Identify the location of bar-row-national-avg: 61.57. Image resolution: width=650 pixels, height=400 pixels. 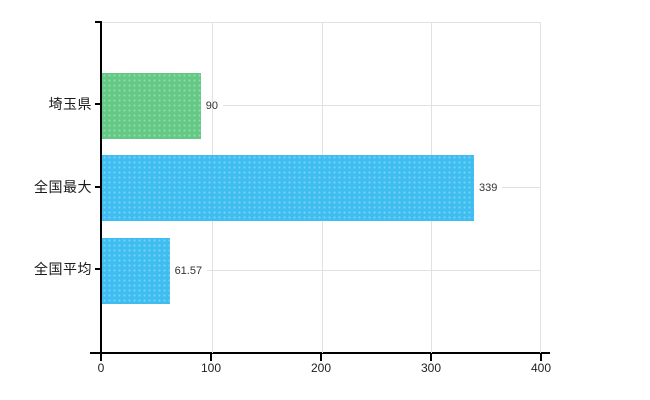
(321, 270).